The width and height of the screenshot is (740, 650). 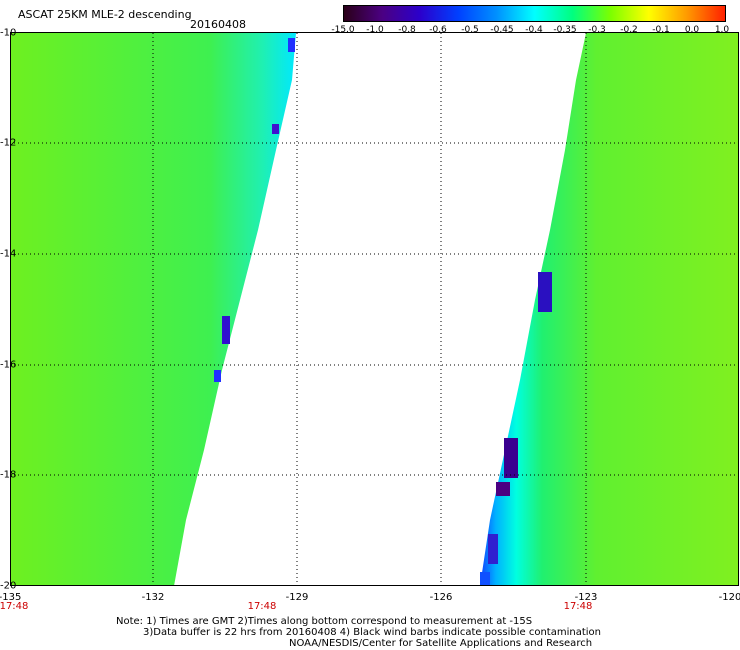 I want to click on colorbar-label: -15.0, so click(x=343, y=30).